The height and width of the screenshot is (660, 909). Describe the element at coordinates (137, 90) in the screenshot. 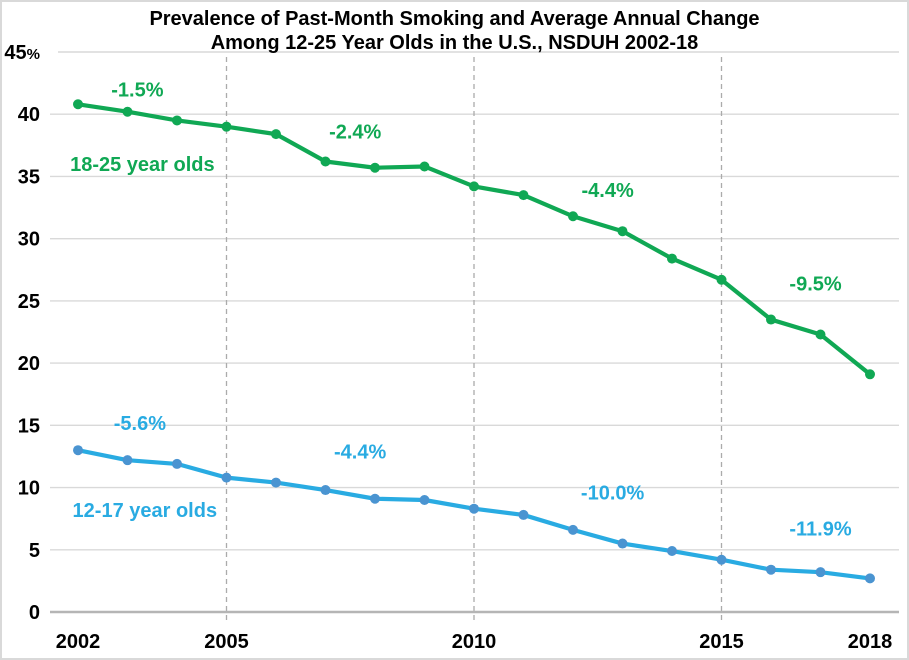

I see `annotation: -1.5%` at that location.